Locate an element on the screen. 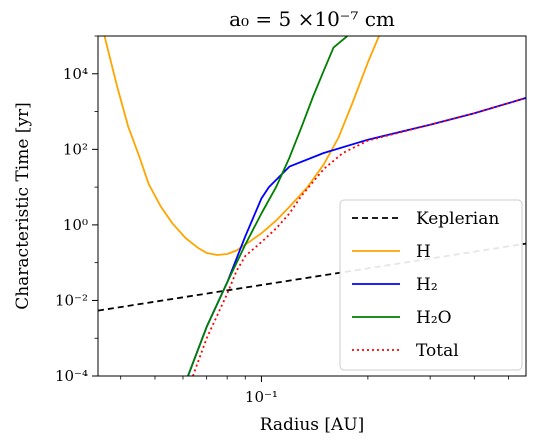 The height and width of the screenshot is (441, 535). legend-items: Keplerian H H₂ H₂O Total is located at coordinates (425, 285).